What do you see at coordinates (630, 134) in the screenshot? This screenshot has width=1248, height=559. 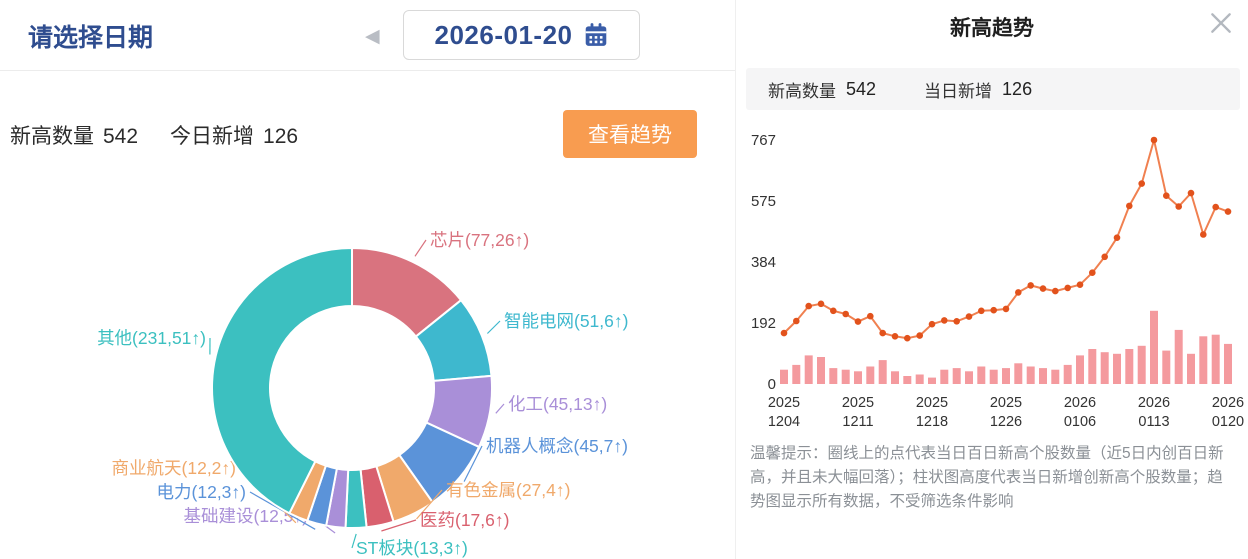 I see `view-trend-button: 查看趋势` at bounding box center [630, 134].